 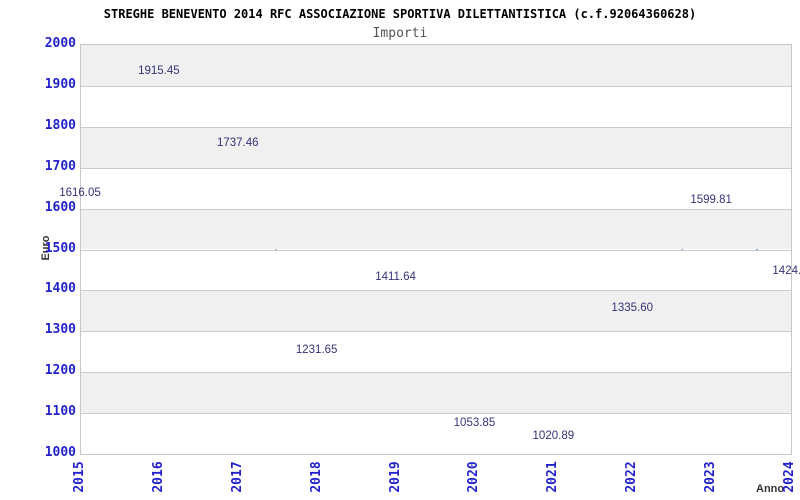 I want to click on x-tick-label: 2018, so click(x=316, y=477).